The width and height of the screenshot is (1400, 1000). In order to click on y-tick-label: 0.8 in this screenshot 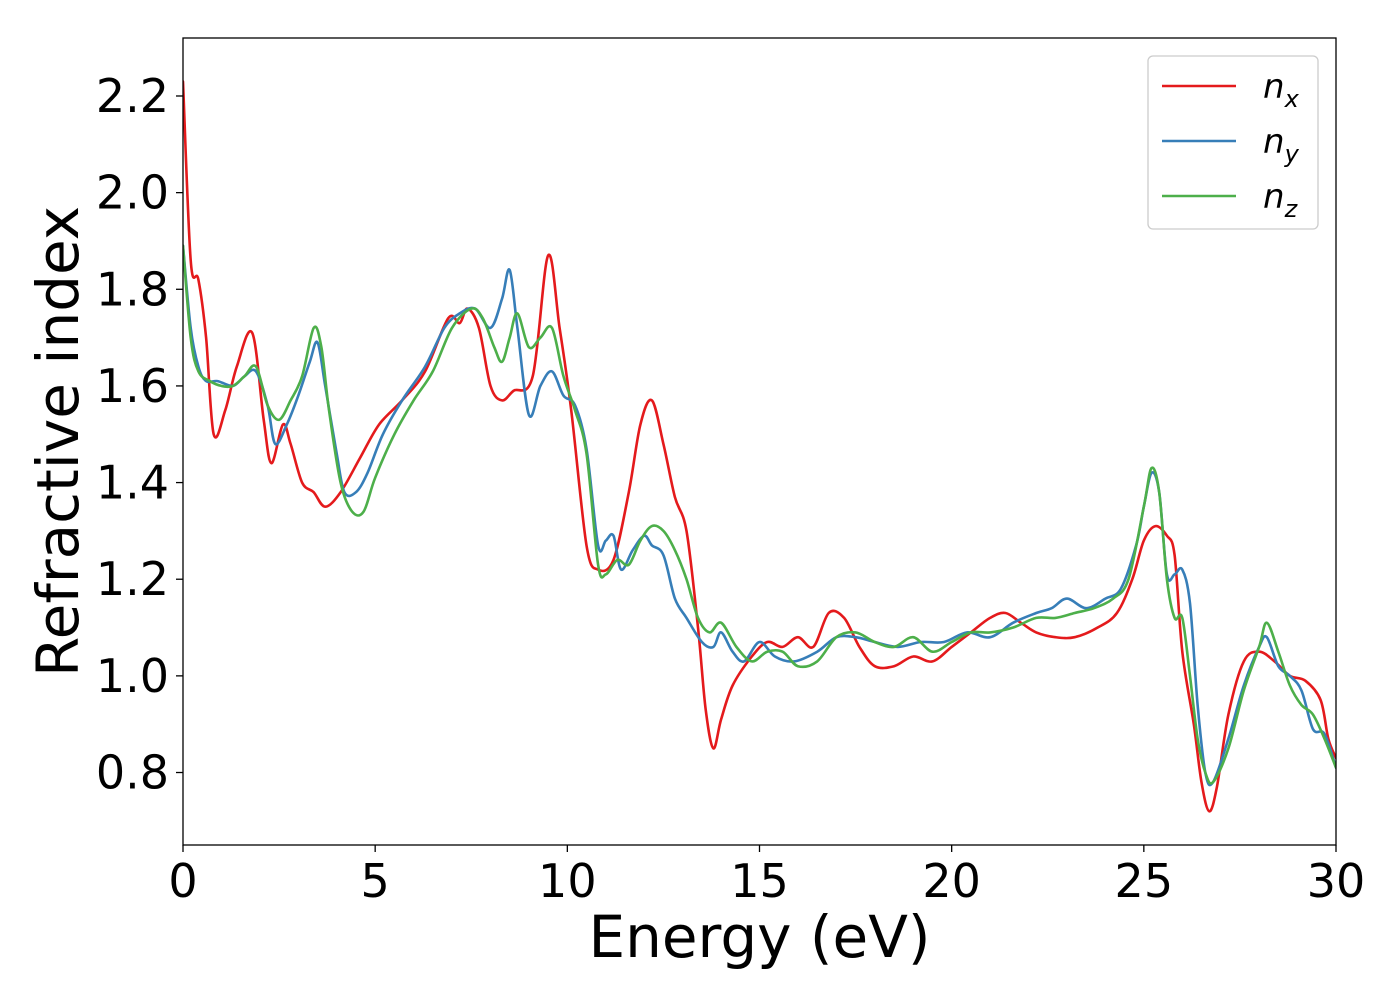, I will do `click(132, 773)`.